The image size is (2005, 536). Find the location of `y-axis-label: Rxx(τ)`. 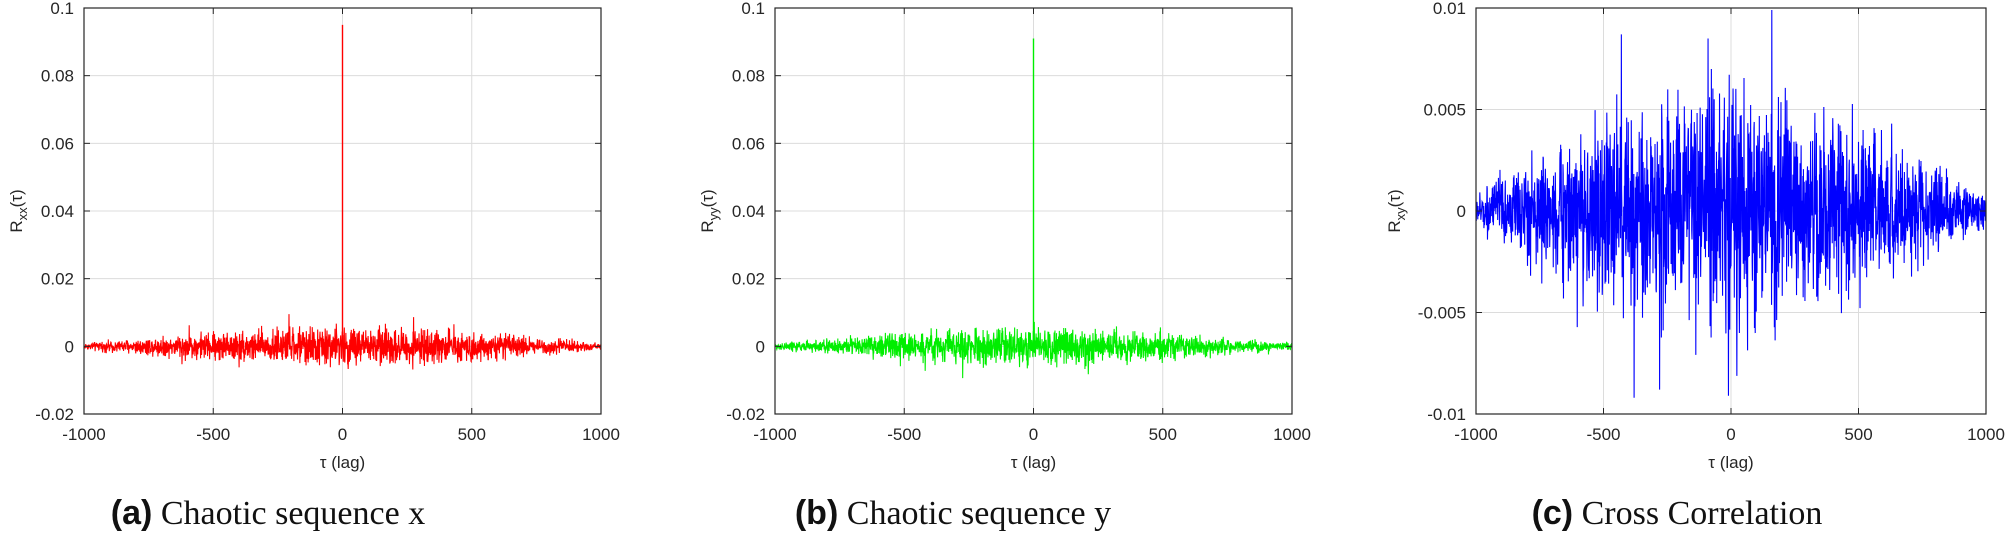

y-axis-label: Rxx(τ) is located at coordinates (18, 210).